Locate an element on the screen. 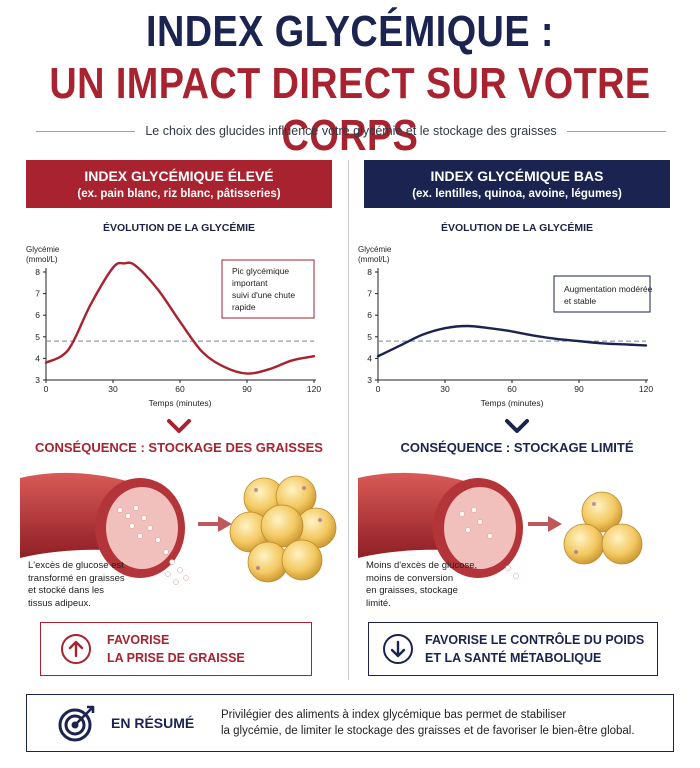  high-gi-annotation-line: Pic glycémique is located at coordinates (260, 271).